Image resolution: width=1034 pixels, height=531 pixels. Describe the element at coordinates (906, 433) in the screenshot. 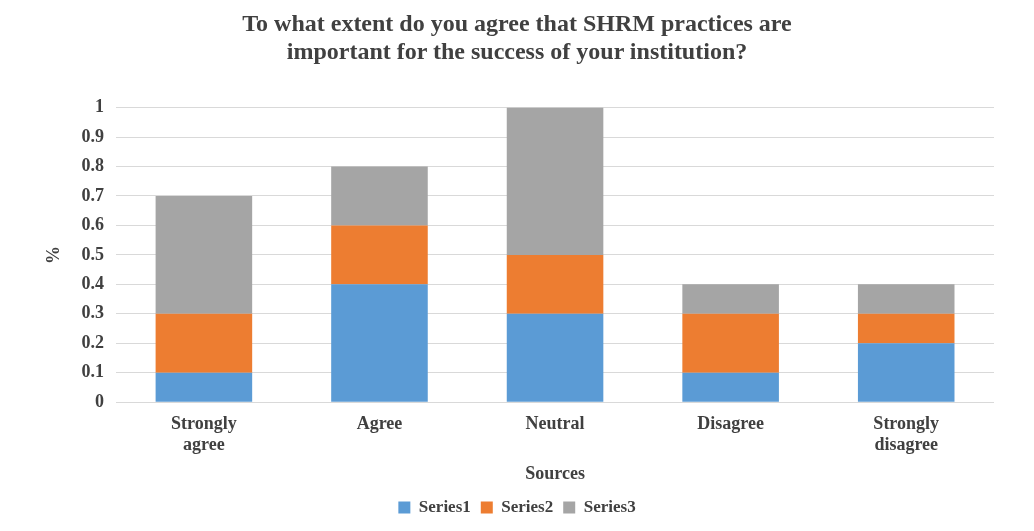

I see `x-tick-label: Strongly disagree` at that location.